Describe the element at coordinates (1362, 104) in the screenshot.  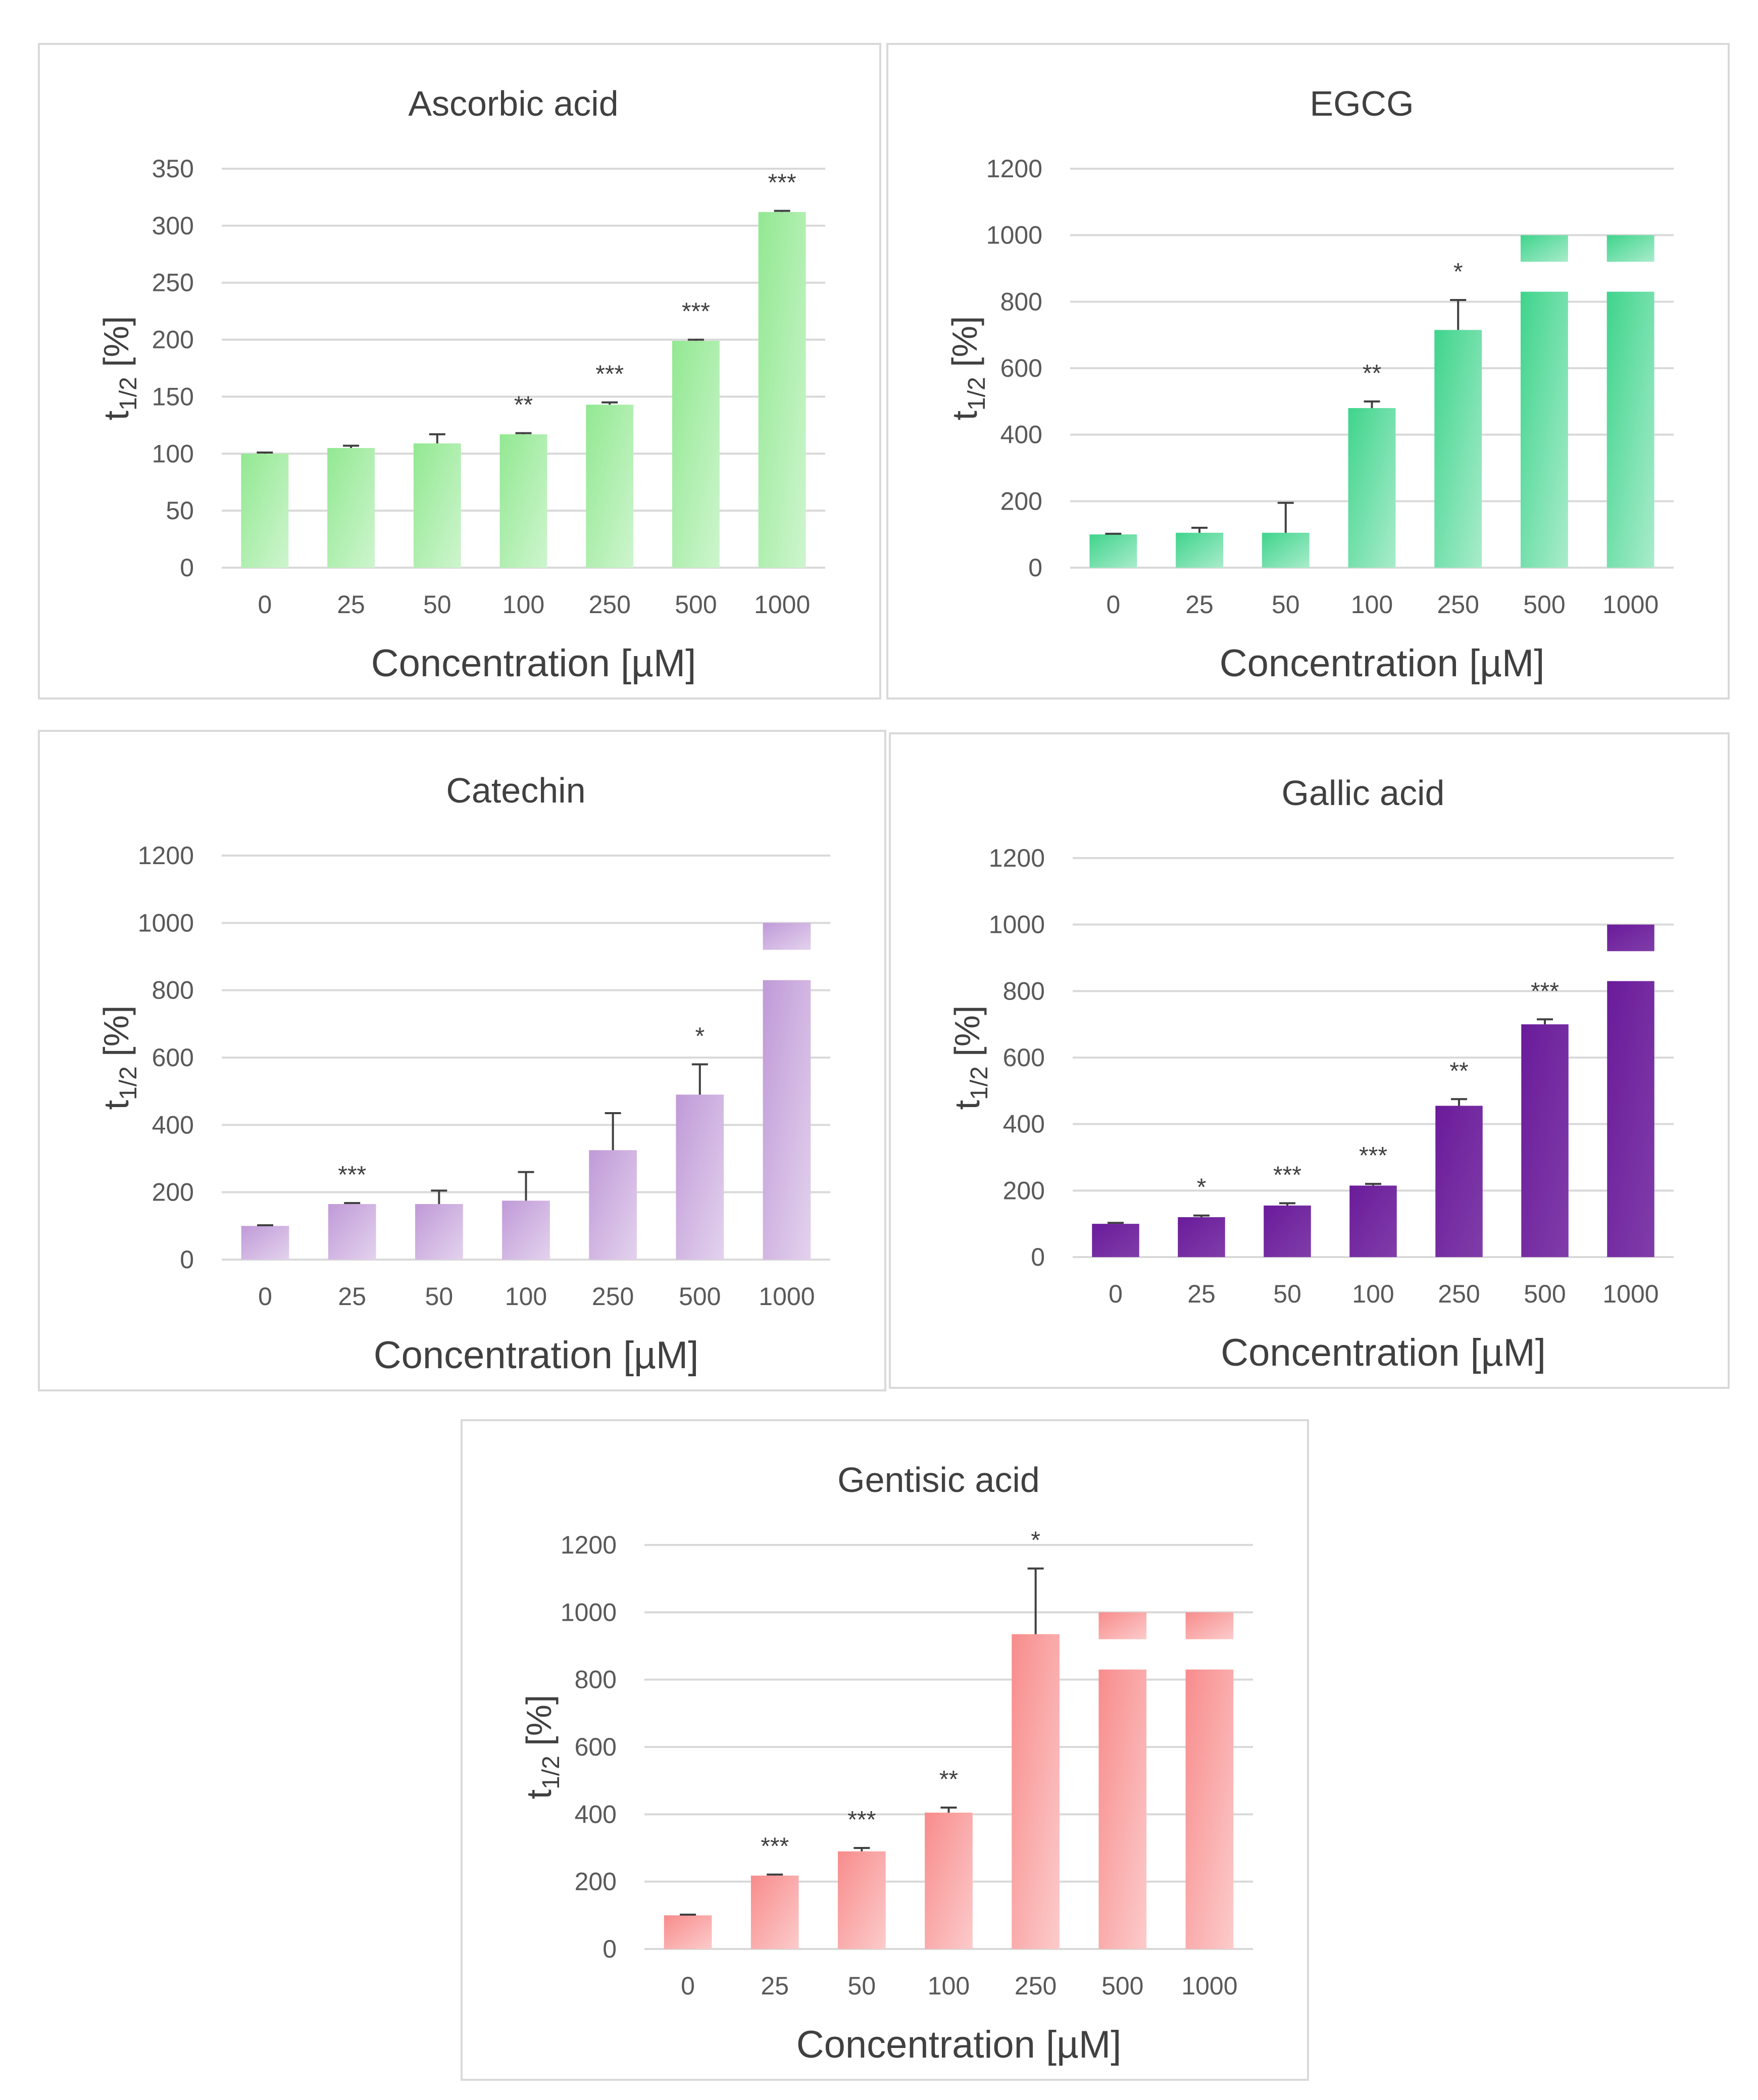
I see `chart-title: EGCG` at that location.